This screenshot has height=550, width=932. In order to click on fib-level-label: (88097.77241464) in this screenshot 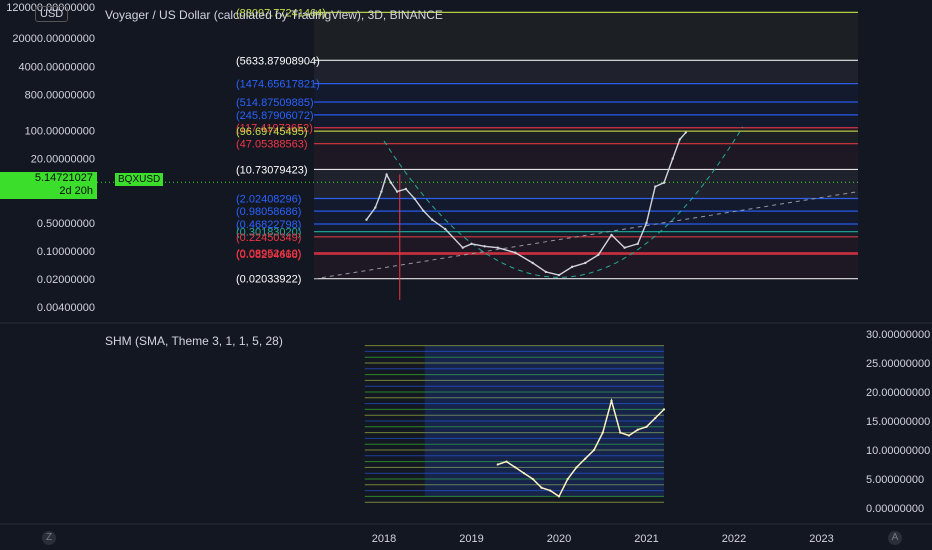, I will do `click(281, 13)`.